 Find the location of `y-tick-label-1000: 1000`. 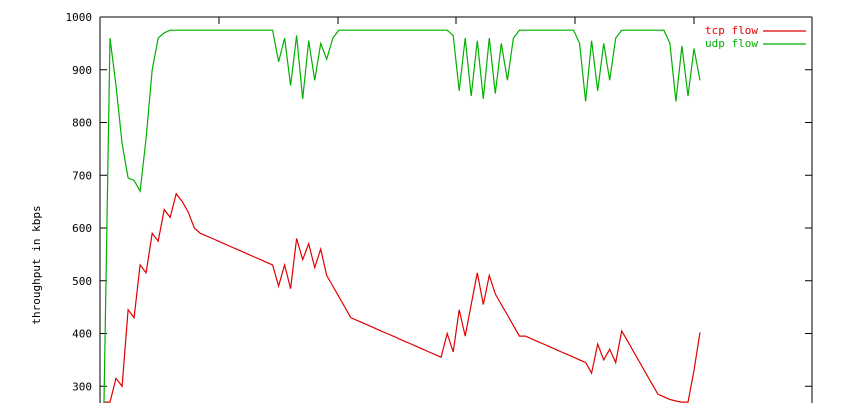

y-tick-label-1000: 1000 is located at coordinates (79, 17).